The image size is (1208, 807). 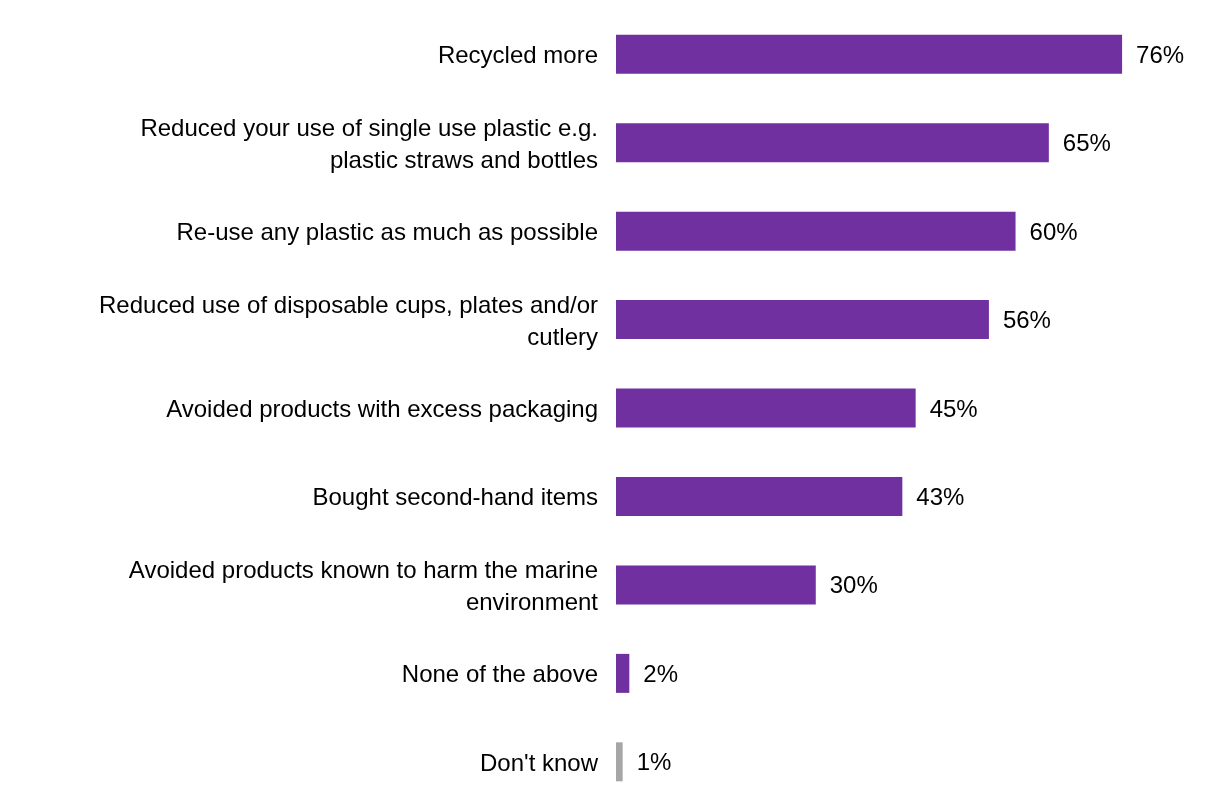 What do you see at coordinates (953, 408) in the screenshot?
I see `data-label: 45%` at bounding box center [953, 408].